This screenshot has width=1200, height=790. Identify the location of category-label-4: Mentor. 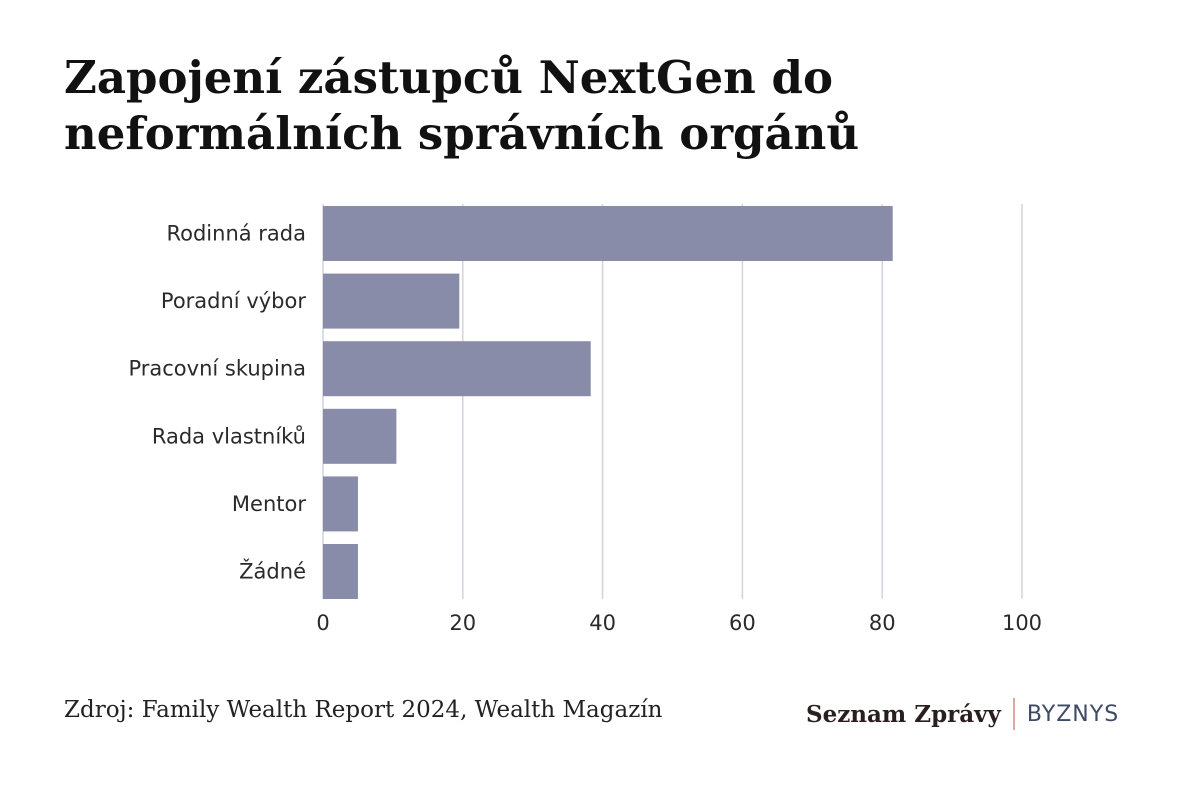
(269, 504).